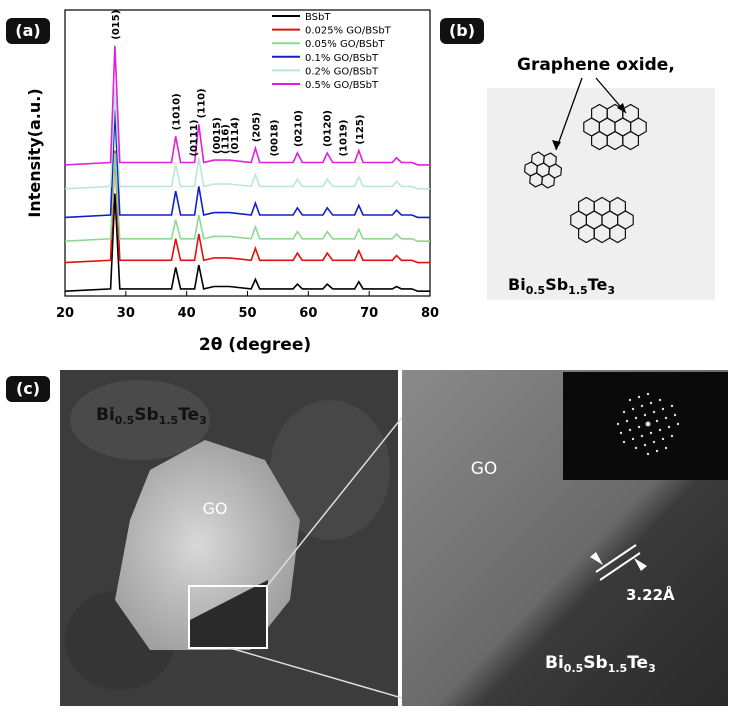 This screenshot has height=717, width=740. I want to click on peak-label: (0120), so click(328, 128).